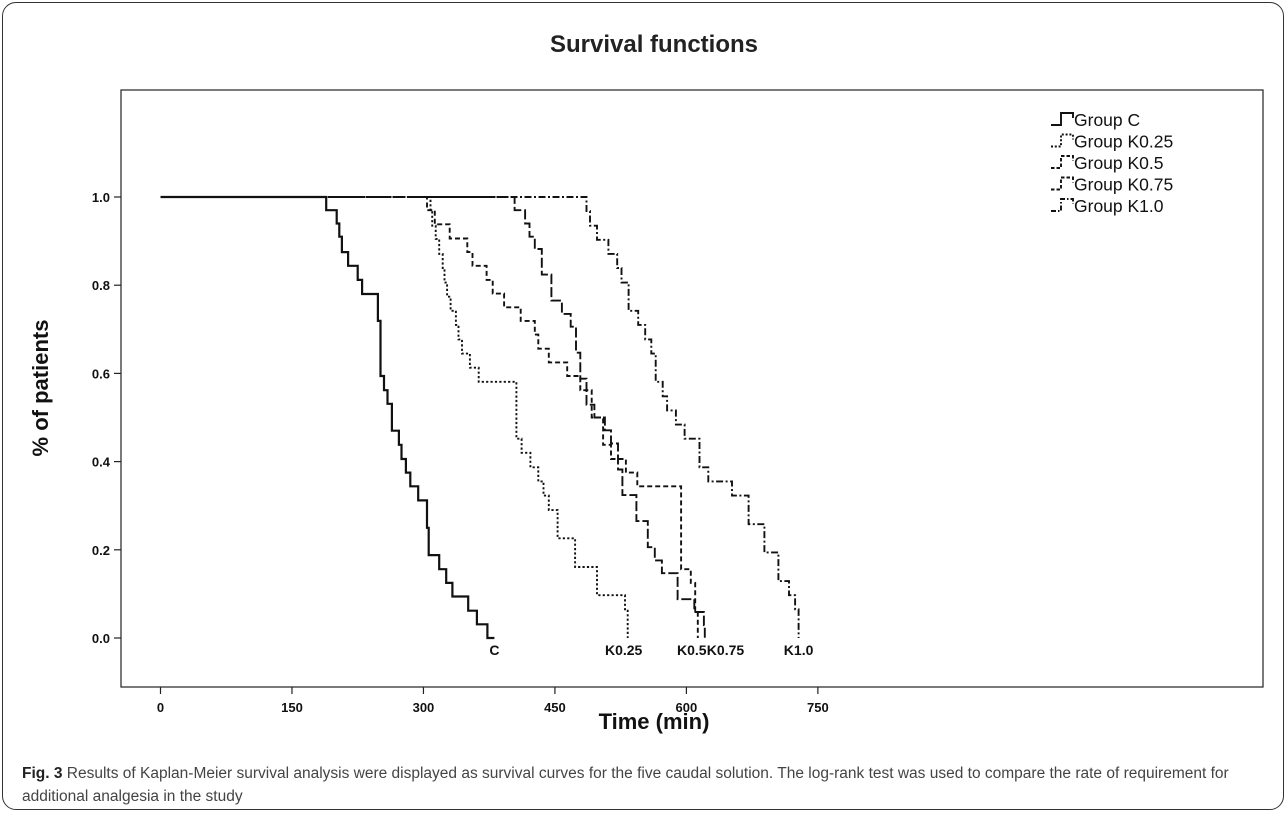 Image resolution: width=1288 pixels, height=814 pixels. I want to click on x-tick-label-150: 150, so click(292, 707).